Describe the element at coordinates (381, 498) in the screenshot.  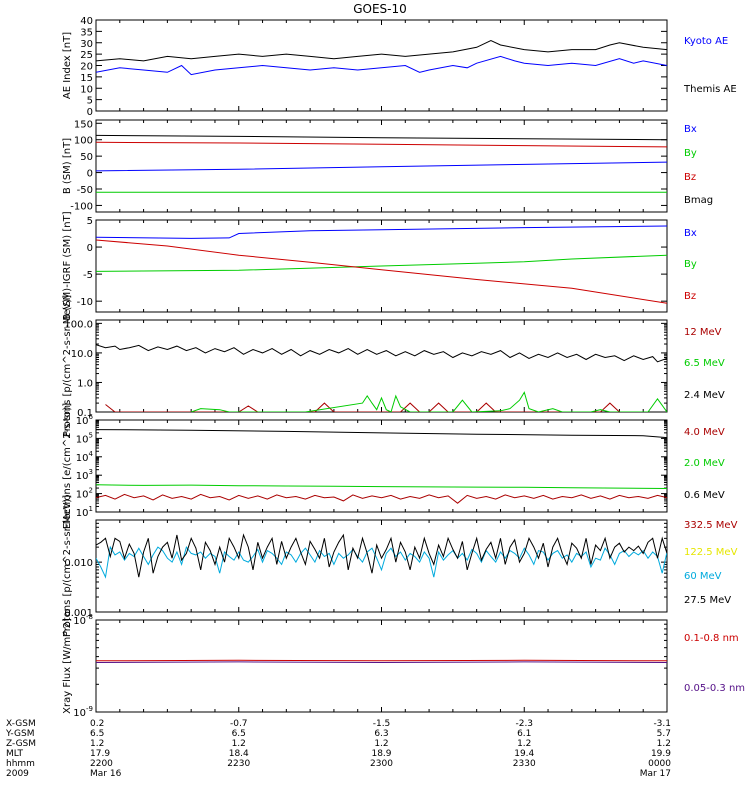
I see `series-line-4-0-mev` at that location.